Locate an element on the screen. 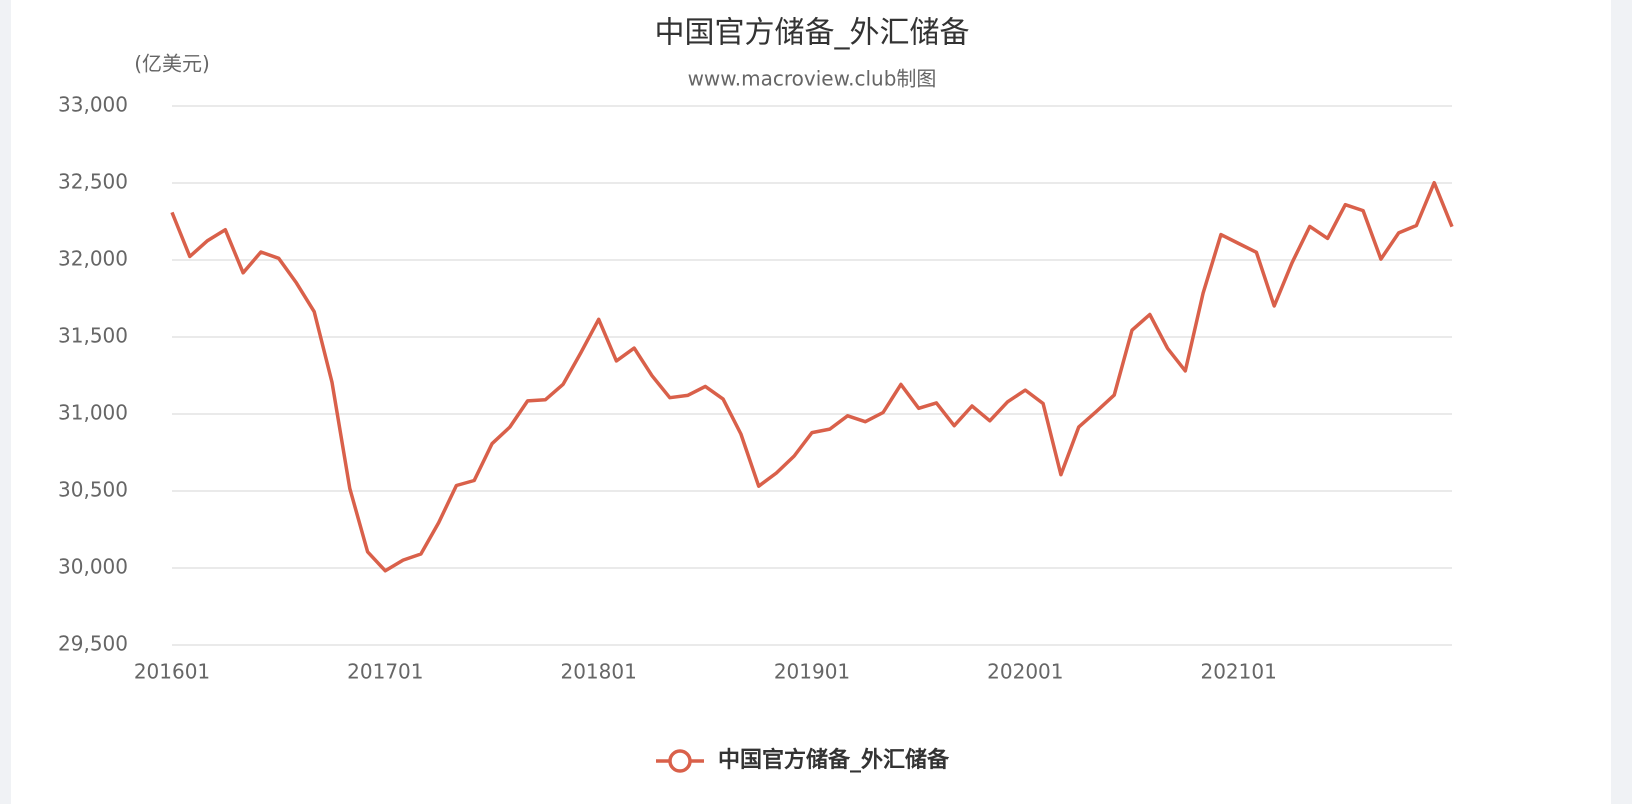 The width and height of the screenshot is (1632, 804). x-tick-label: 201601 is located at coordinates (172, 672).